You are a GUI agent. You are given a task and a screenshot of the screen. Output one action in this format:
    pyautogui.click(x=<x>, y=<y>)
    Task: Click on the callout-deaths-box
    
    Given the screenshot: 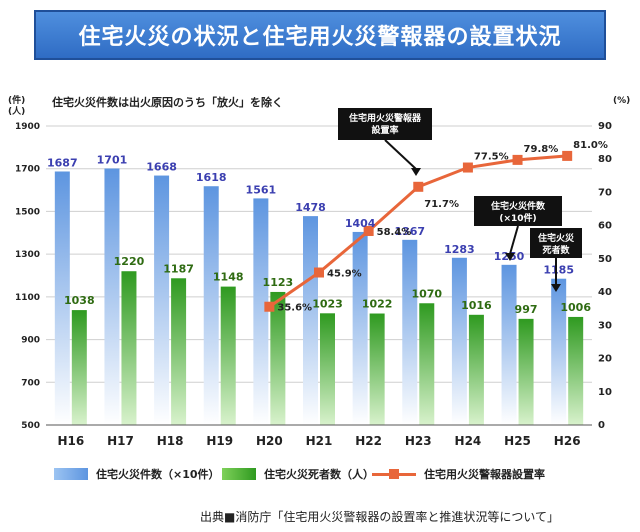 What is the action you would take?
    pyautogui.click(x=556, y=243)
    